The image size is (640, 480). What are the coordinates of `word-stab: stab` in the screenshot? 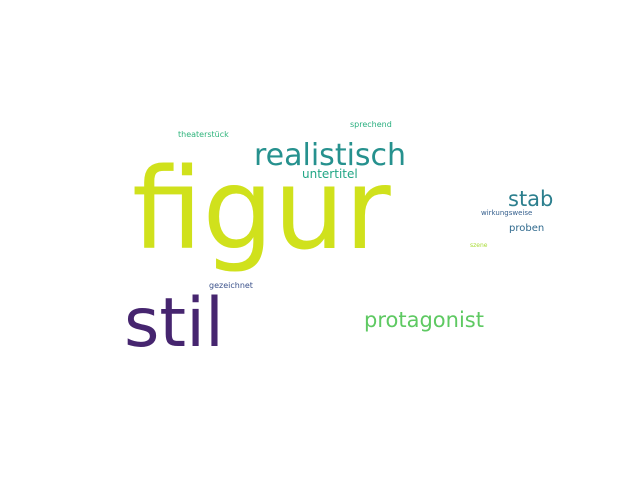 It's located at (531, 199).